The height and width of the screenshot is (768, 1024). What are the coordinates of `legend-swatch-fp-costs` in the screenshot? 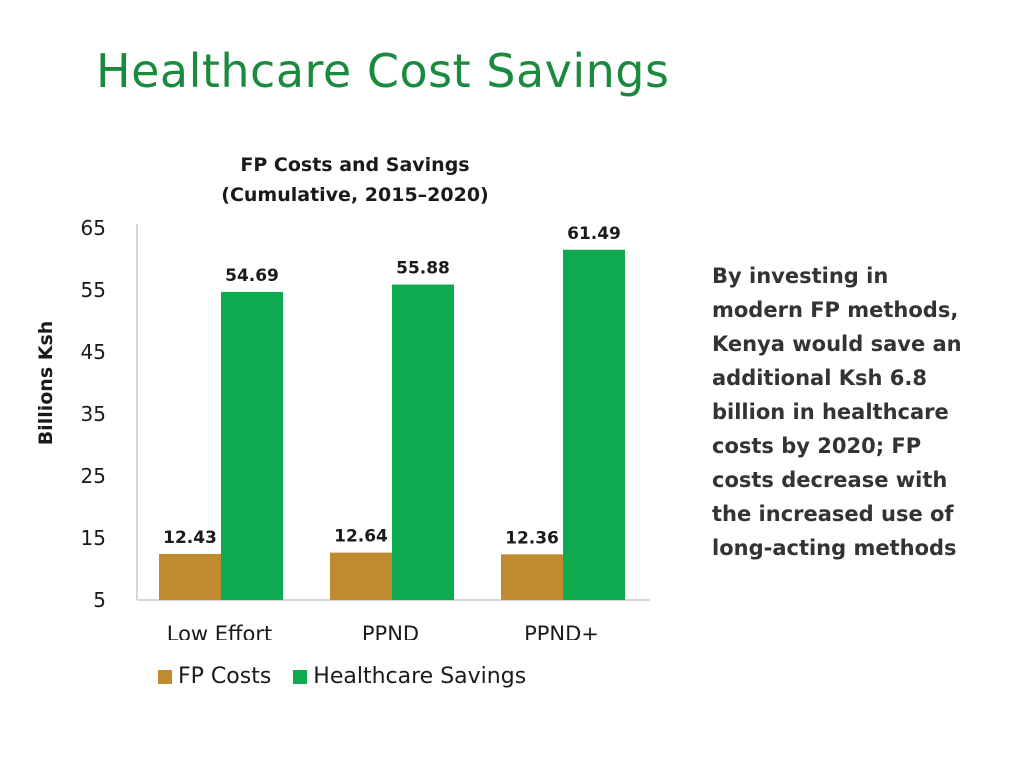 It's located at (165, 676).